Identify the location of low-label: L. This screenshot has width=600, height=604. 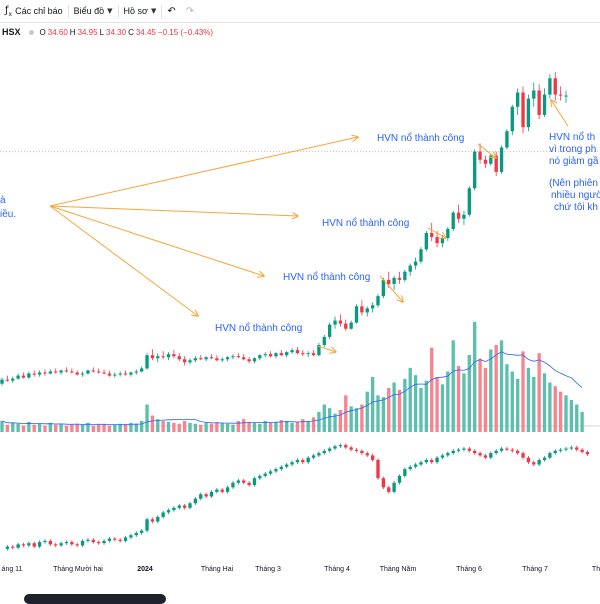
(102, 32).